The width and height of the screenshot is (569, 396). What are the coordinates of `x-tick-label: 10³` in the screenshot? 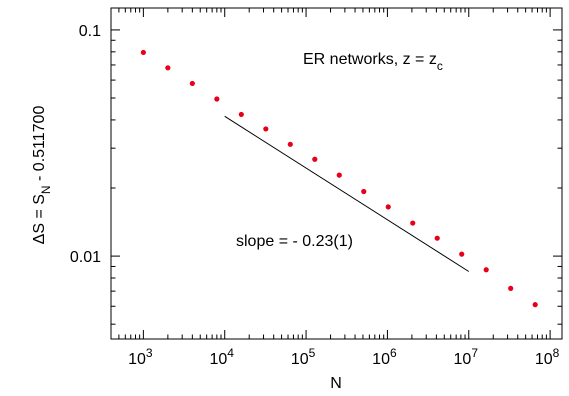 It's located at (140, 357).